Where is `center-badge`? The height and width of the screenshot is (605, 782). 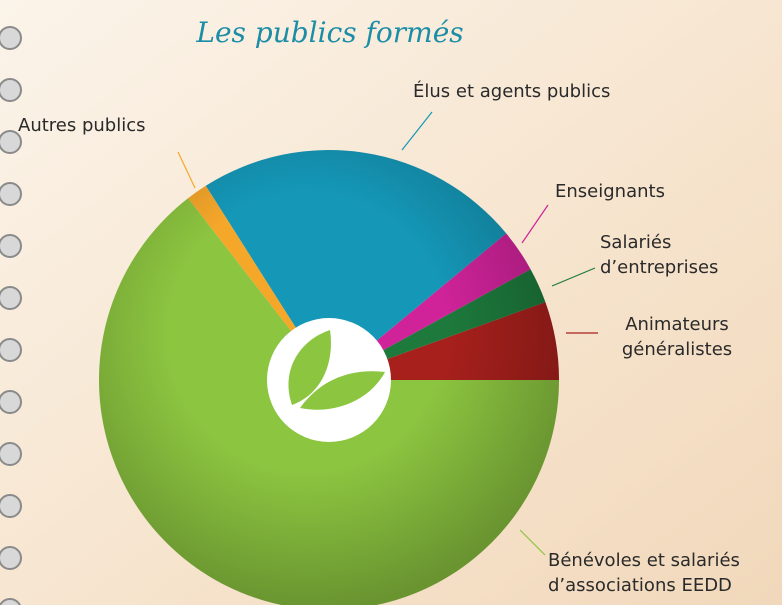
center-badge is located at coordinates (329, 380).